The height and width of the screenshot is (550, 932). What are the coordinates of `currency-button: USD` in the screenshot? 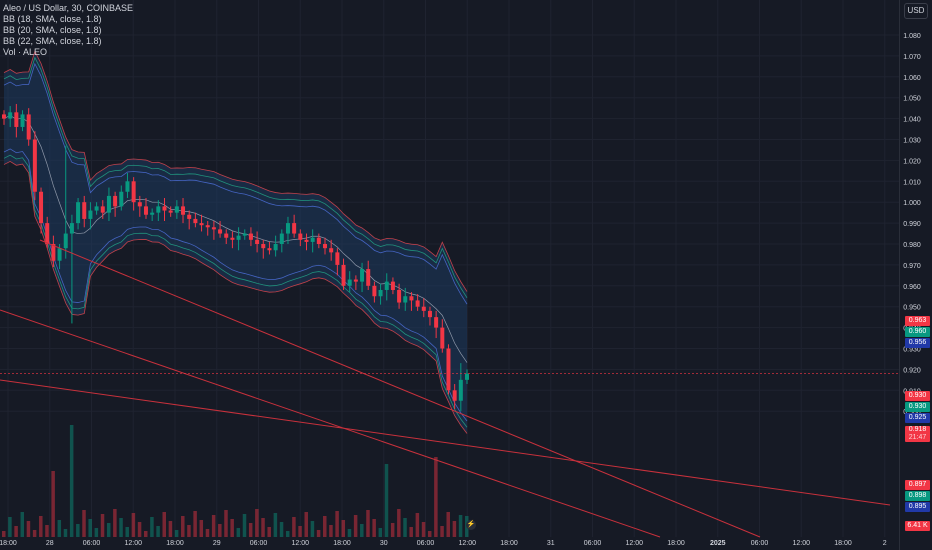 It's located at (916, 11).